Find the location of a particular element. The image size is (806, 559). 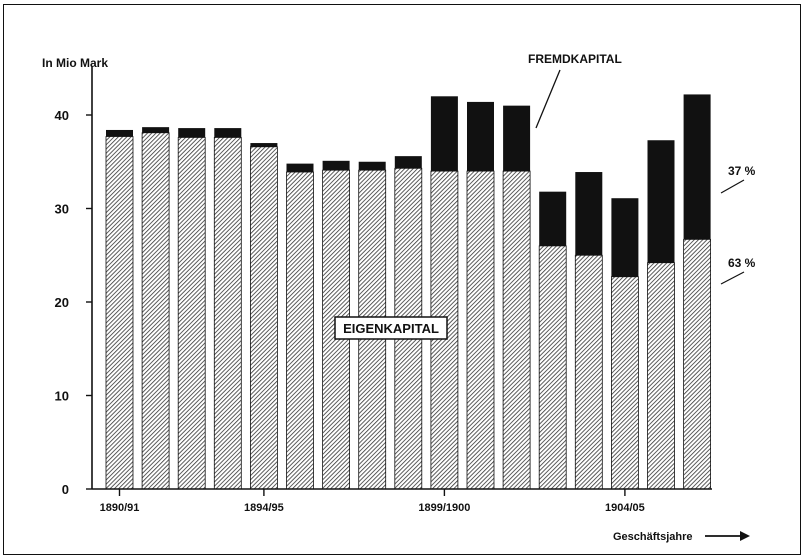

legend-eigenkapital-label: EIGENKAPITAL is located at coordinates (391, 328).